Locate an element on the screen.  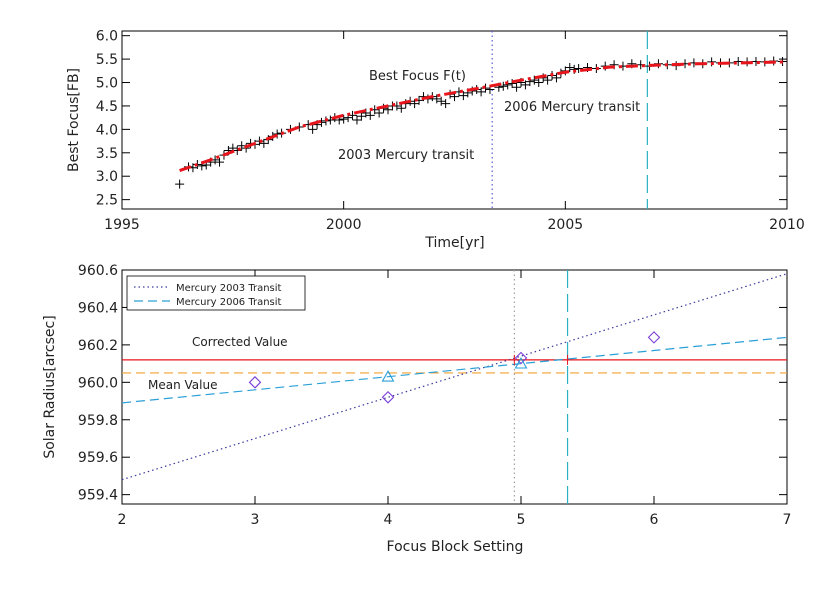
top-y-tick-label: 3.5 is located at coordinates (107, 154).